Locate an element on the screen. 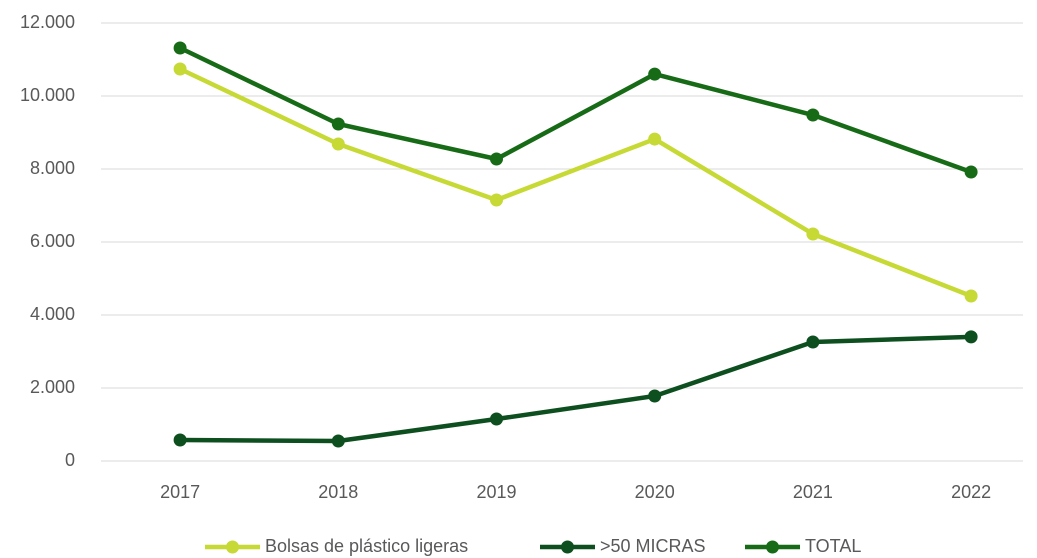 The width and height of the screenshot is (1037, 558). y-tick-label: 0 is located at coordinates (70, 460).